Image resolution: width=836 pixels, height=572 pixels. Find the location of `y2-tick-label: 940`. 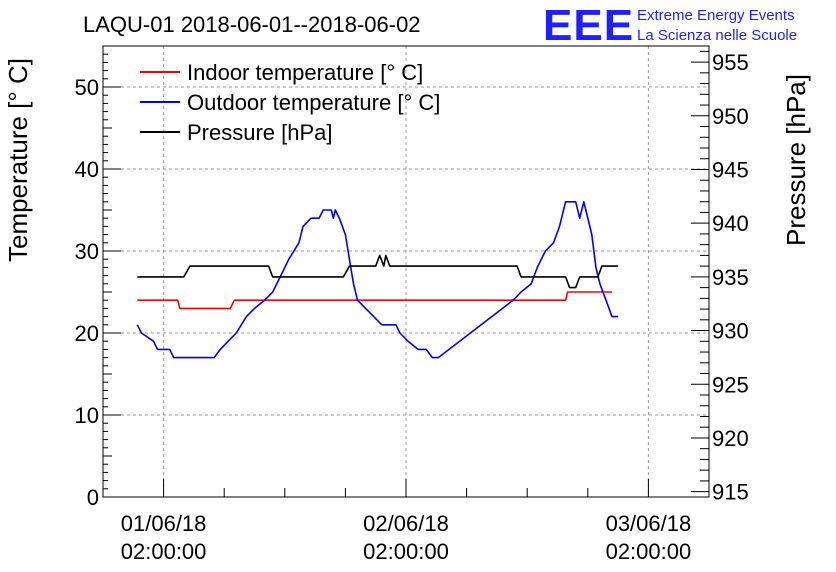

y2-tick-label: 940 is located at coordinates (730, 223).